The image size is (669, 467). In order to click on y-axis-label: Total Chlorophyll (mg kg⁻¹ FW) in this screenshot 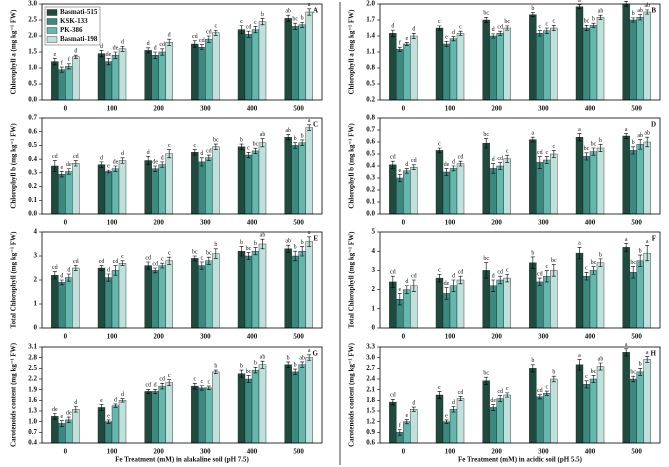, I will do `click(352, 279)`.